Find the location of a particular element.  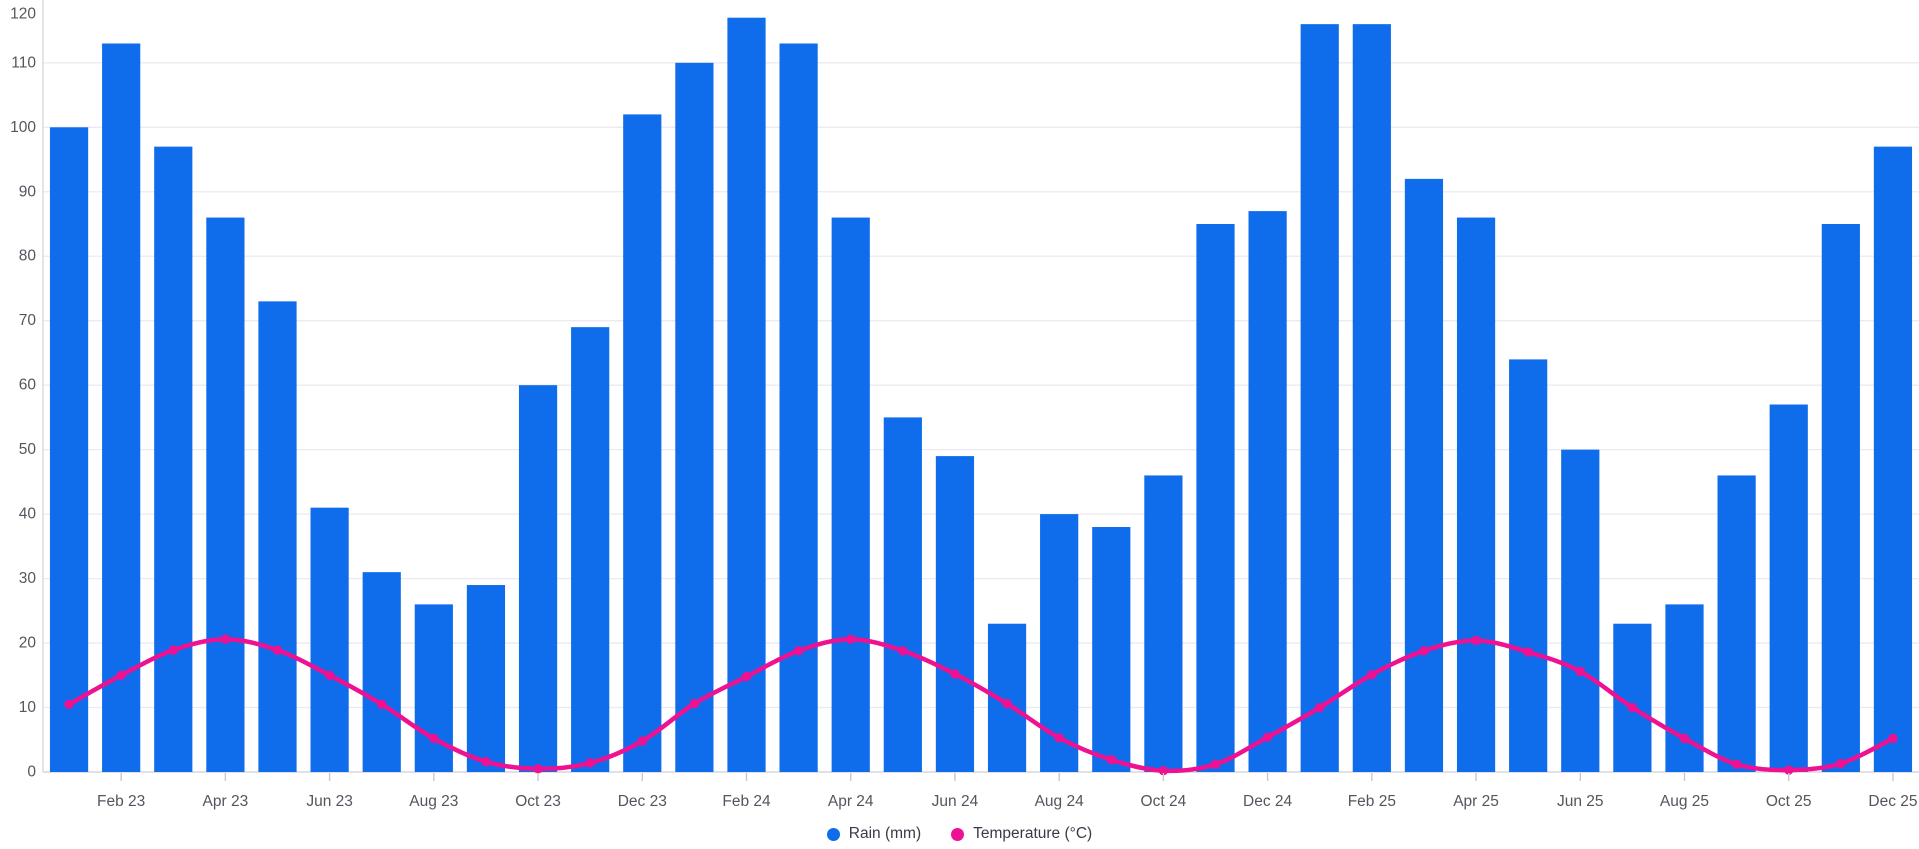

y-axis-tick-label: 120 is located at coordinates (23, 14).